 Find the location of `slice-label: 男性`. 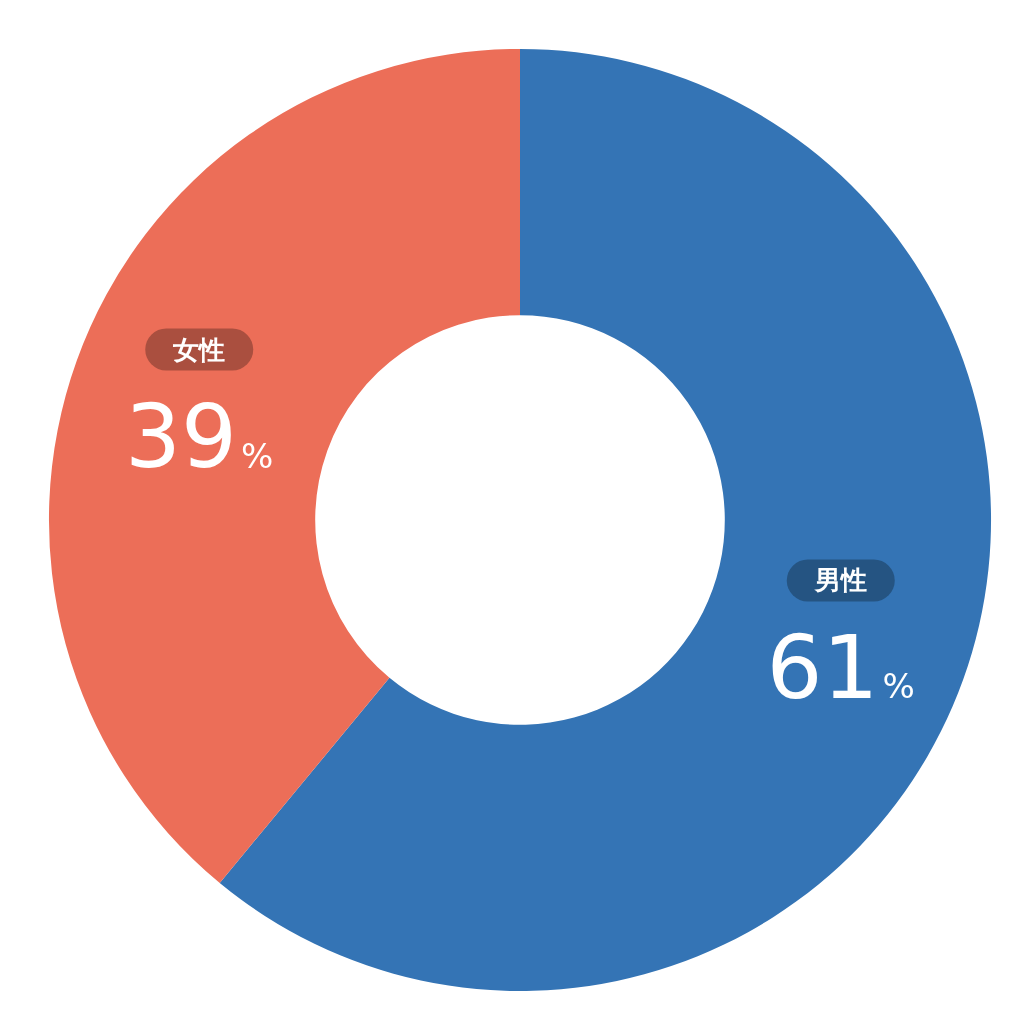

slice-label: 男性 is located at coordinates (840, 580).